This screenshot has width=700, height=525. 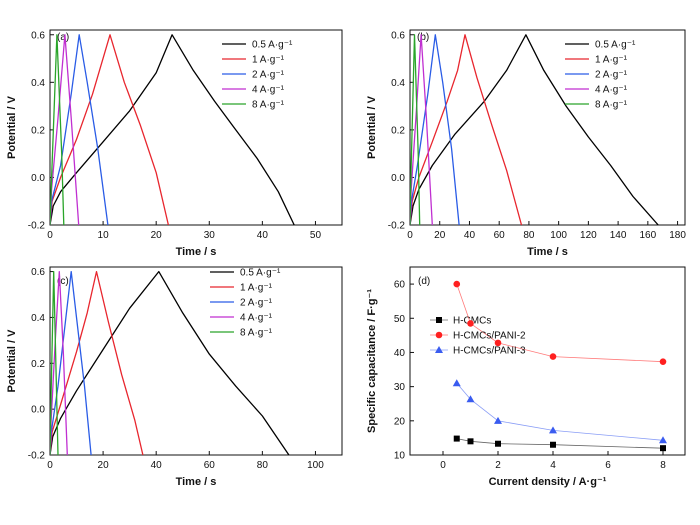 What do you see at coordinates (196, 482) in the screenshot?
I see `x-axis-title: Time / s` at bounding box center [196, 482].